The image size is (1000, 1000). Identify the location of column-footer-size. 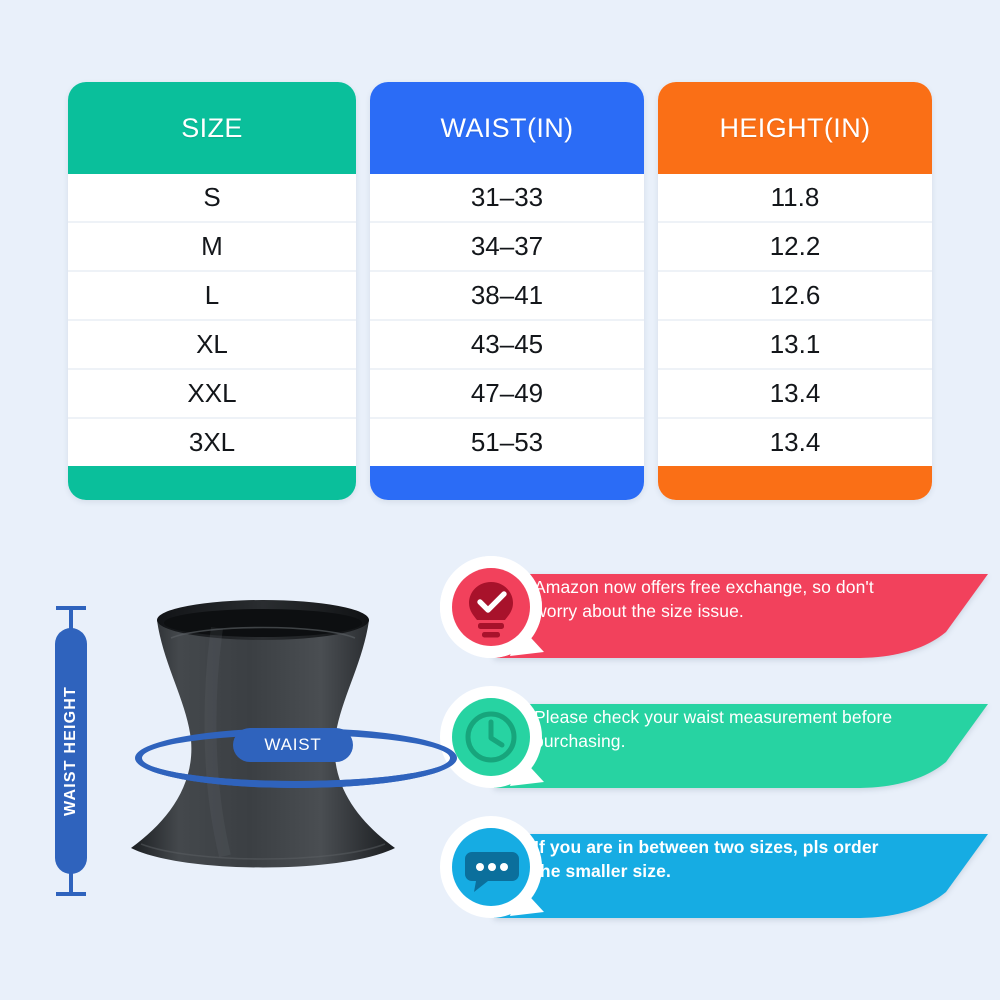
(212, 483).